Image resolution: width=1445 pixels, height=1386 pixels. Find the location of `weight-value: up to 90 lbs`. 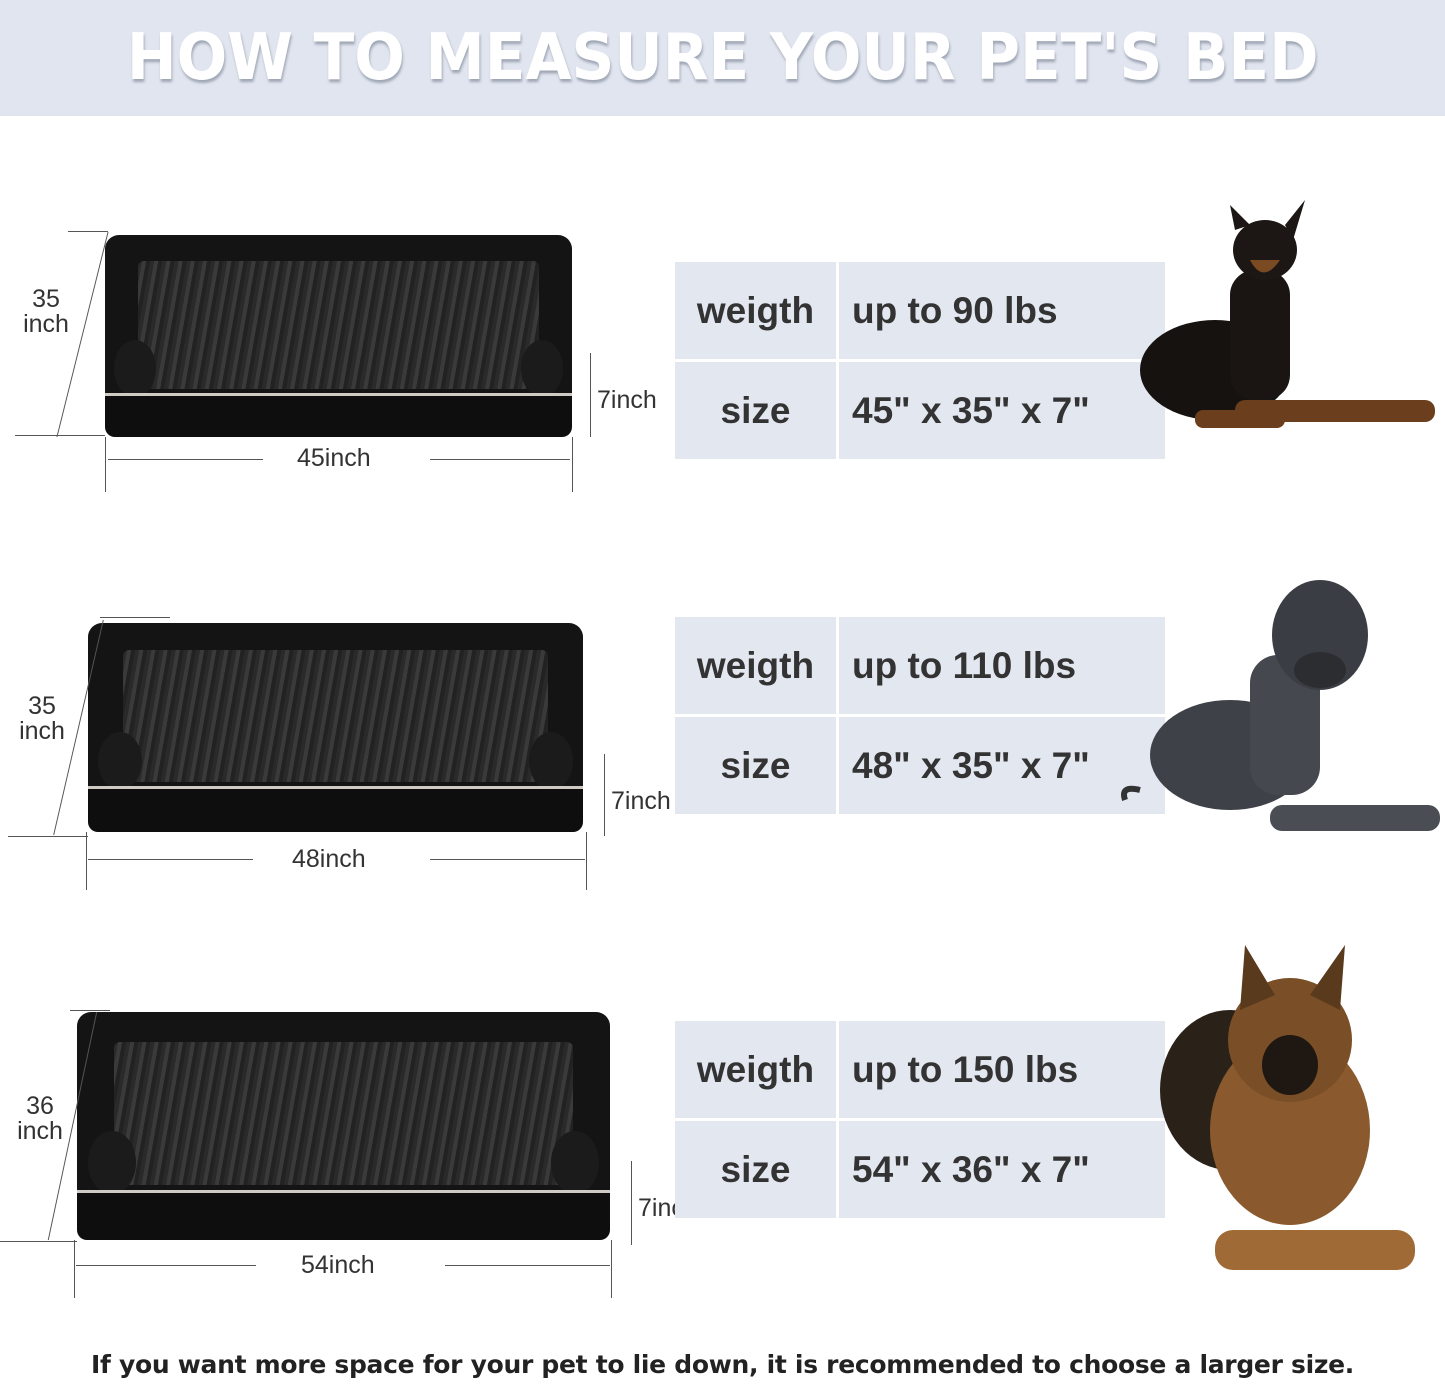

weight-value: up to 90 lbs is located at coordinates (1002, 310).